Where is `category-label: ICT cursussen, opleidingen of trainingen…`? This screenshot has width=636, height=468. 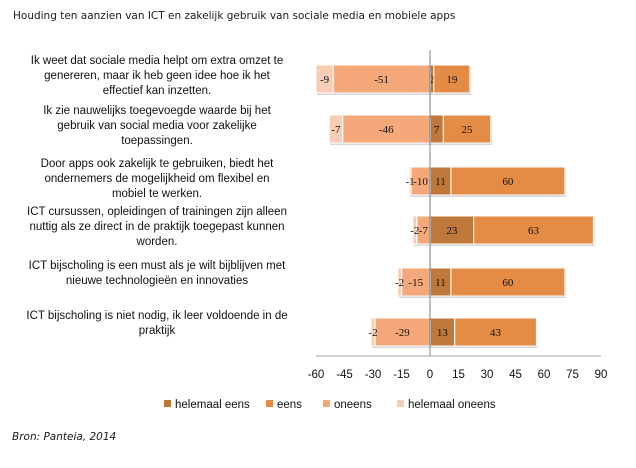
category-label: ICT cursussen, opleidingen of trainingen… is located at coordinates (157, 227).